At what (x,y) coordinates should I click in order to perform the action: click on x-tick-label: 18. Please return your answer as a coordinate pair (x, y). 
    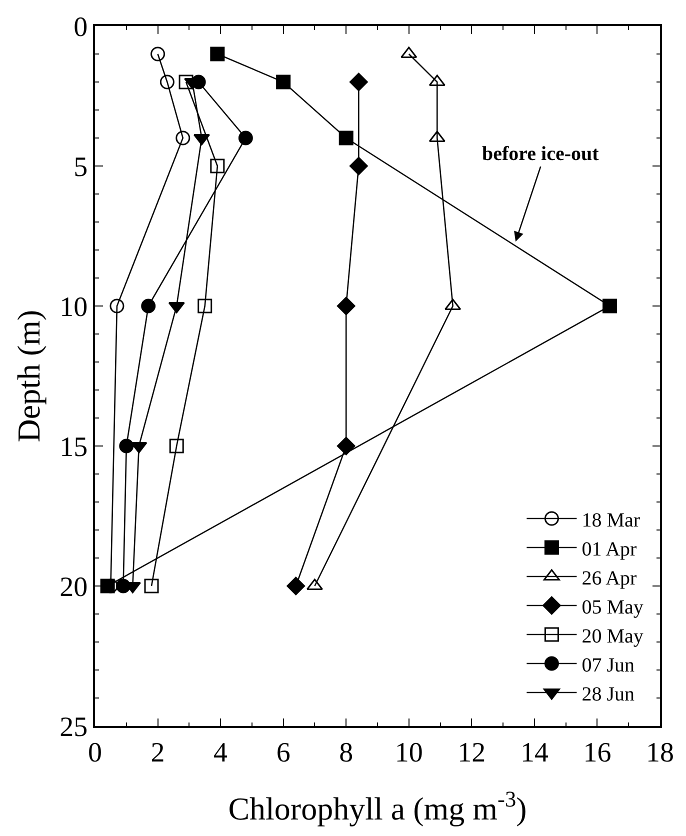
    Looking at the image, I should click on (660, 752).